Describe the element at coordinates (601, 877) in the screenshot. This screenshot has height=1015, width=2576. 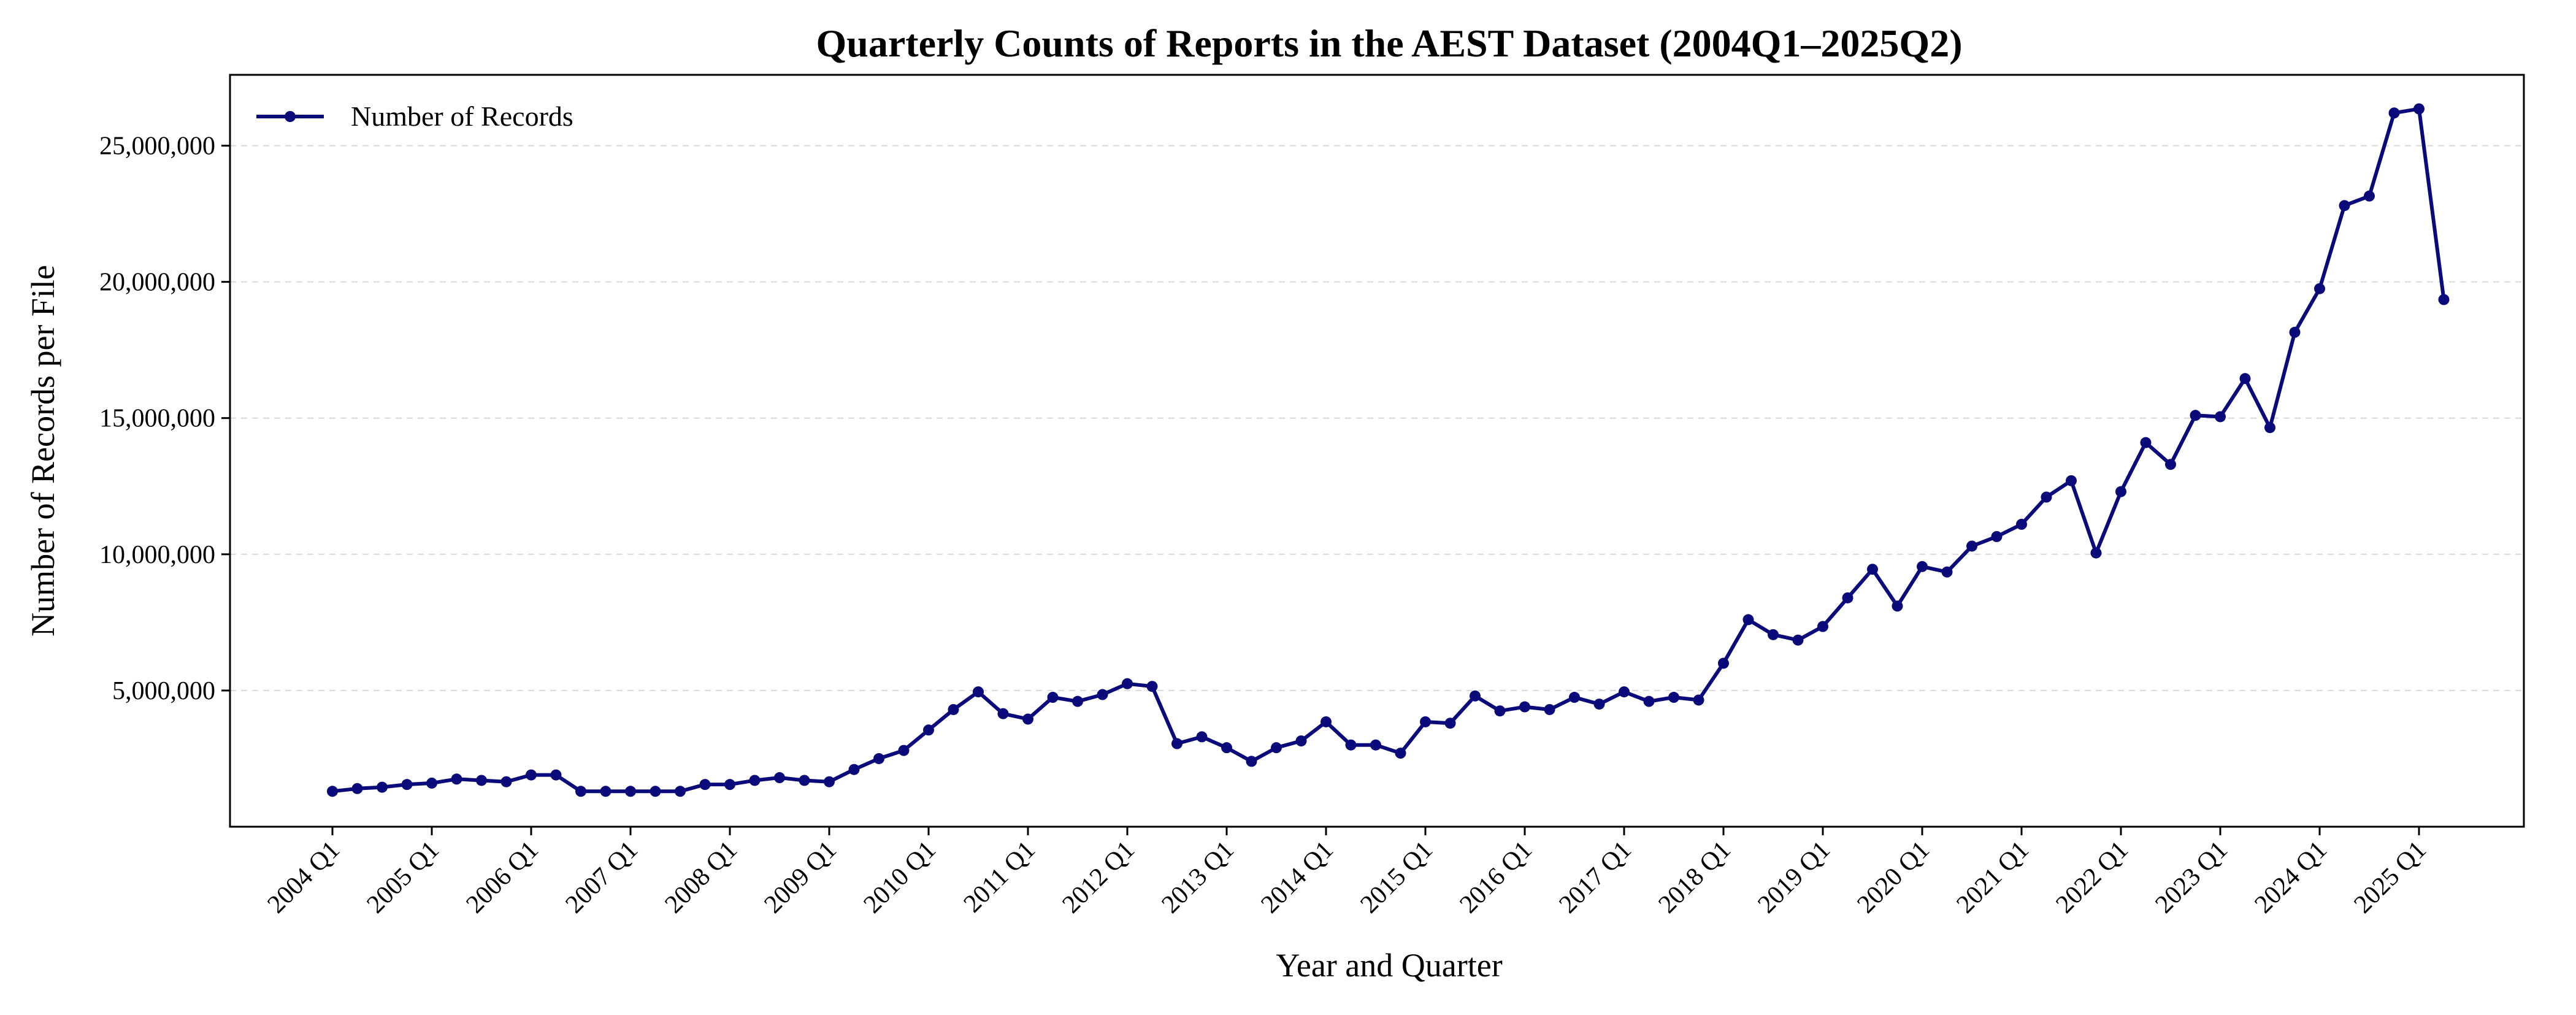
I see `x-tick-label: 2007 Q1` at that location.